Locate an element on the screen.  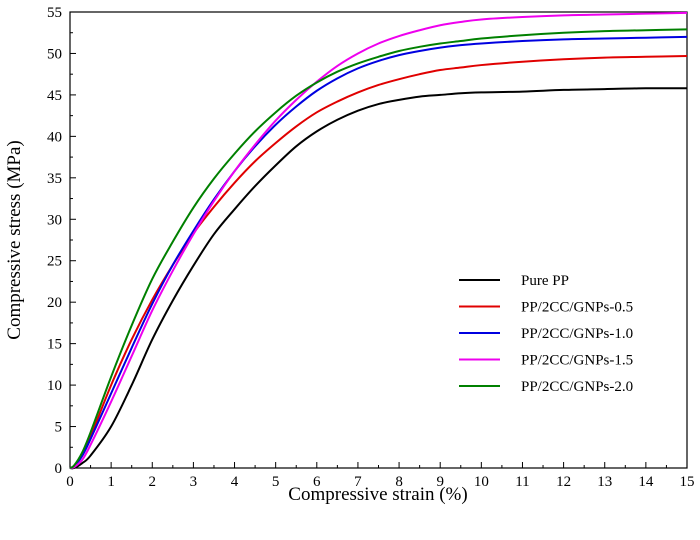
x-tick-label: 4 is located at coordinates (235, 482).